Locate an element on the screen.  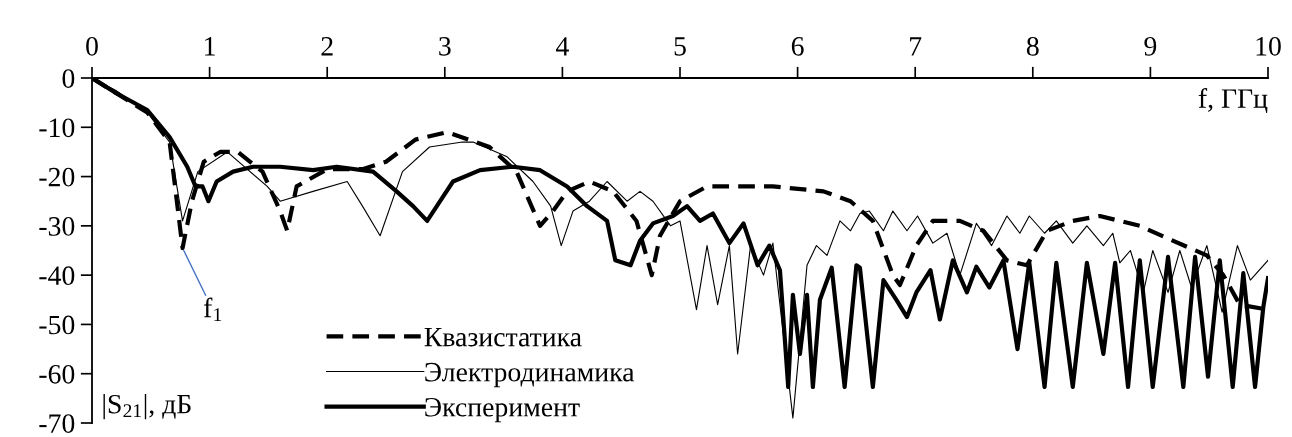
x-tick-label: 7 is located at coordinates (916, 46).